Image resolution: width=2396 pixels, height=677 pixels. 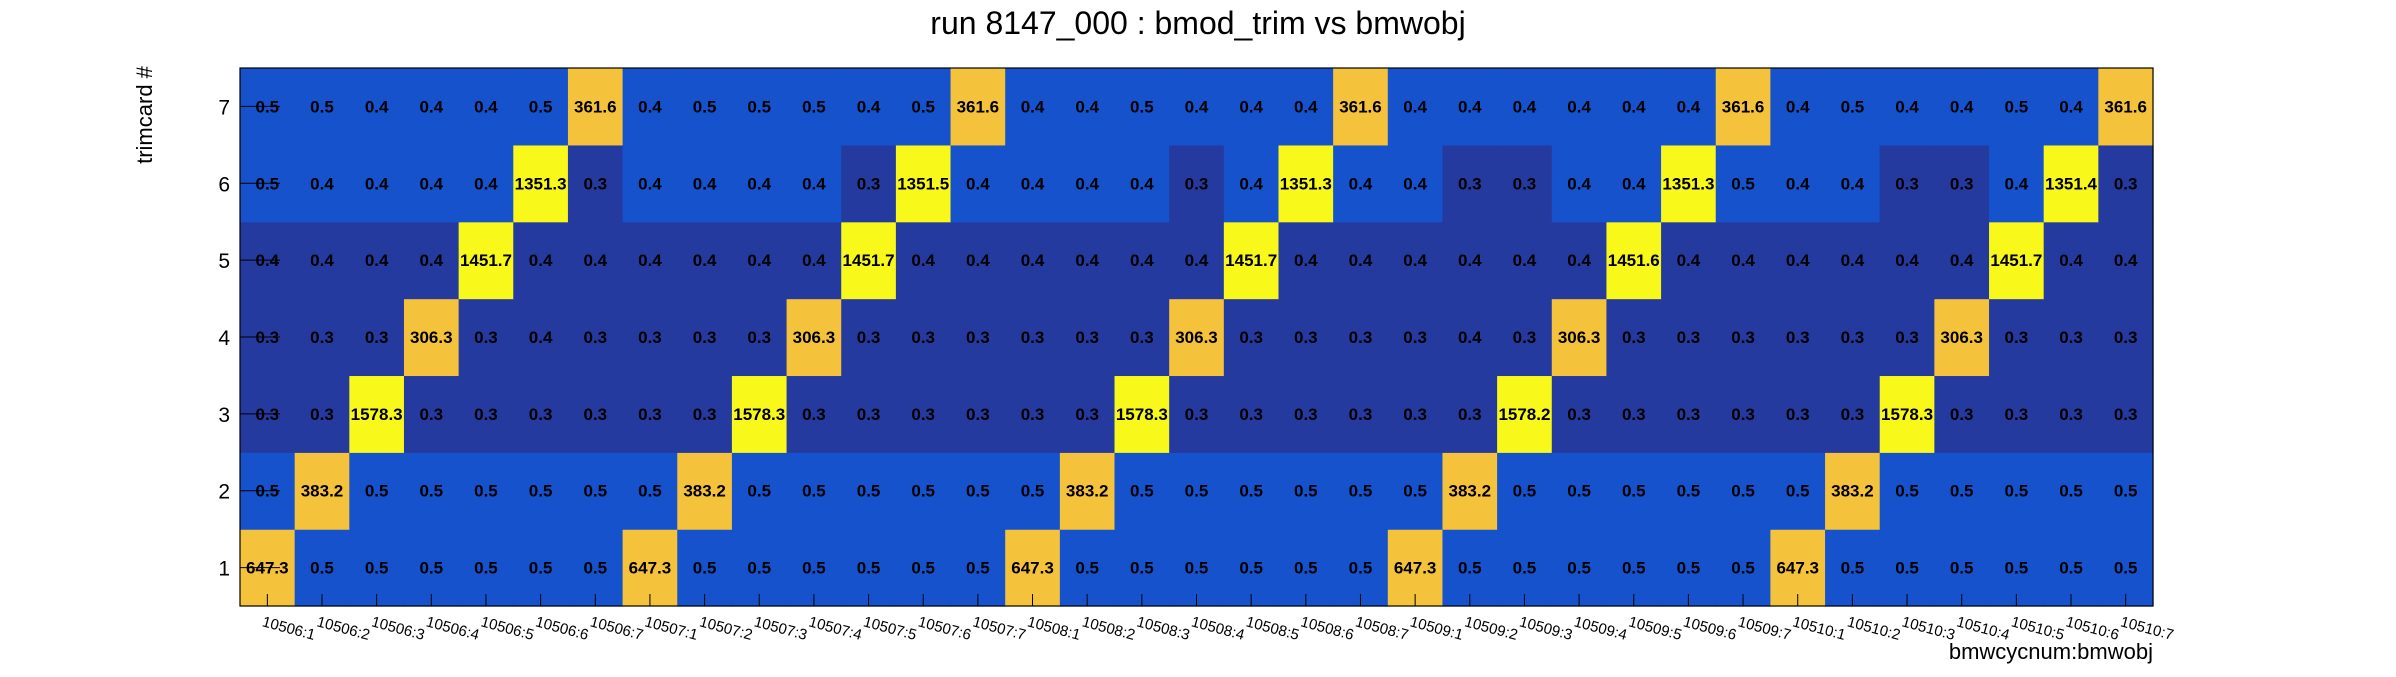 What do you see at coordinates (343, 628) in the screenshot?
I see `x-tick-label: 10506:2` at bounding box center [343, 628].